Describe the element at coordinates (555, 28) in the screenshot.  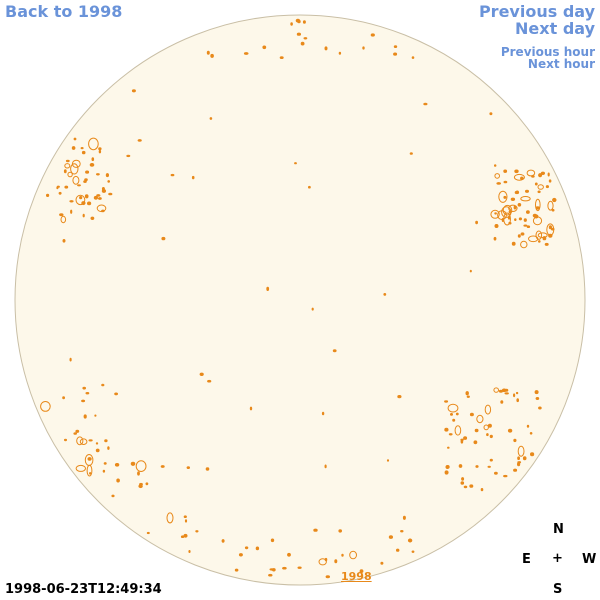
I see `next-day-link: Next day` at that location.